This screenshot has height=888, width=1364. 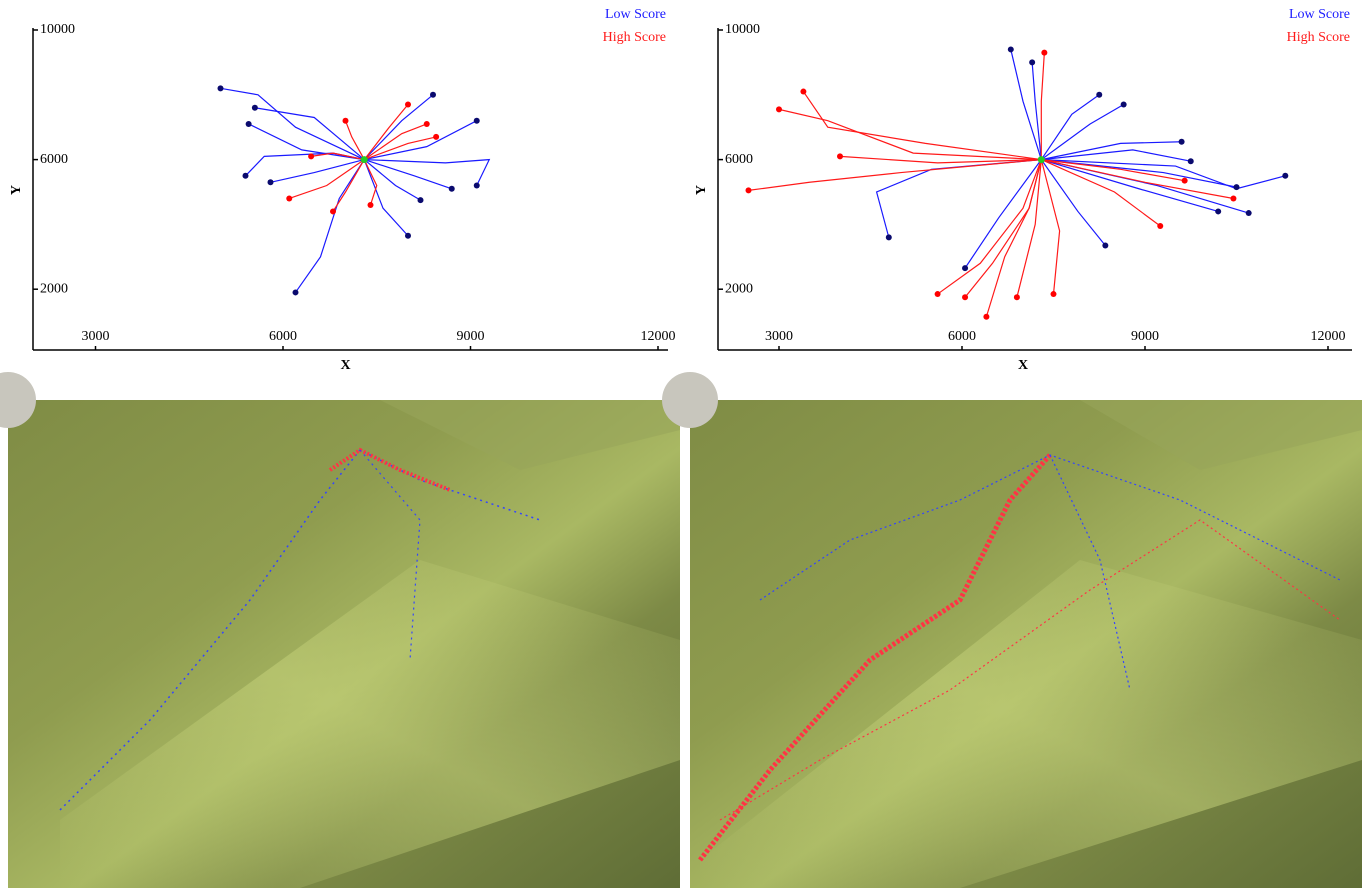 I want to click on x-tick-label: 3000, so click(x=96, y=336).